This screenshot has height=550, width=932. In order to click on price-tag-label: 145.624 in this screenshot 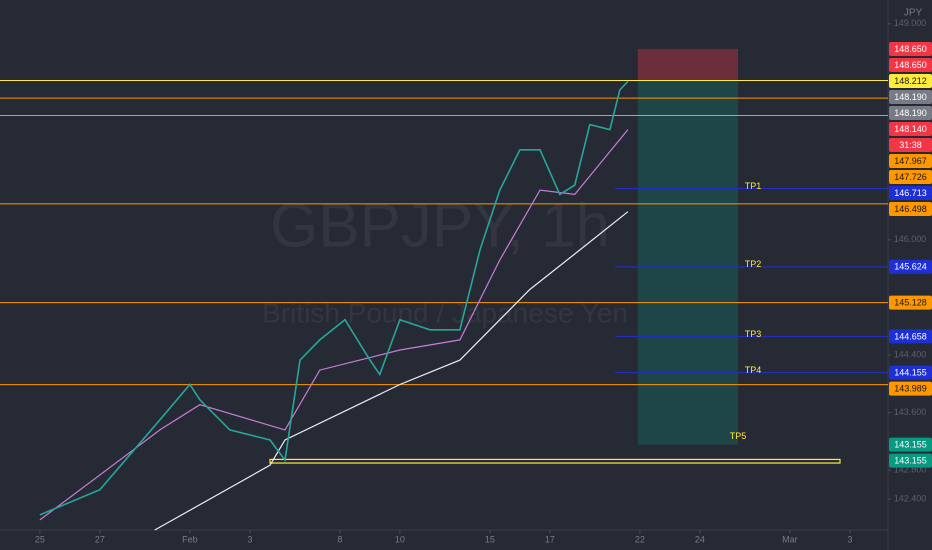, I will do `click(910, 267)`.